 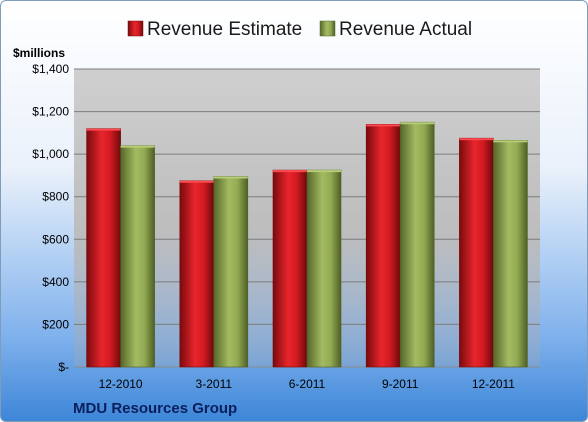 I want to click on y-tick-label: $1,000, so click(x=50, y=154).